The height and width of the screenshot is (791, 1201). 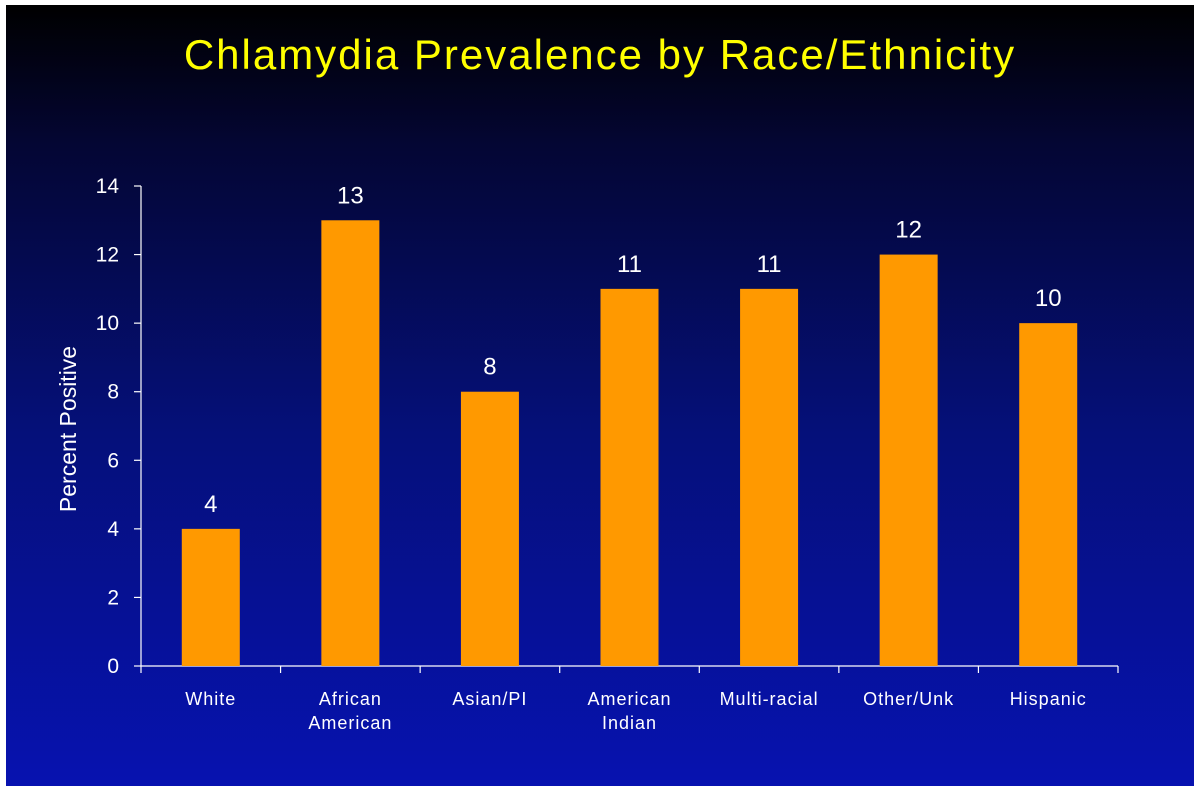 What do you see at coordinates (113, 529) in the screenshot?
I see `y-tick-label: 4` at bounding box center [113, 529].